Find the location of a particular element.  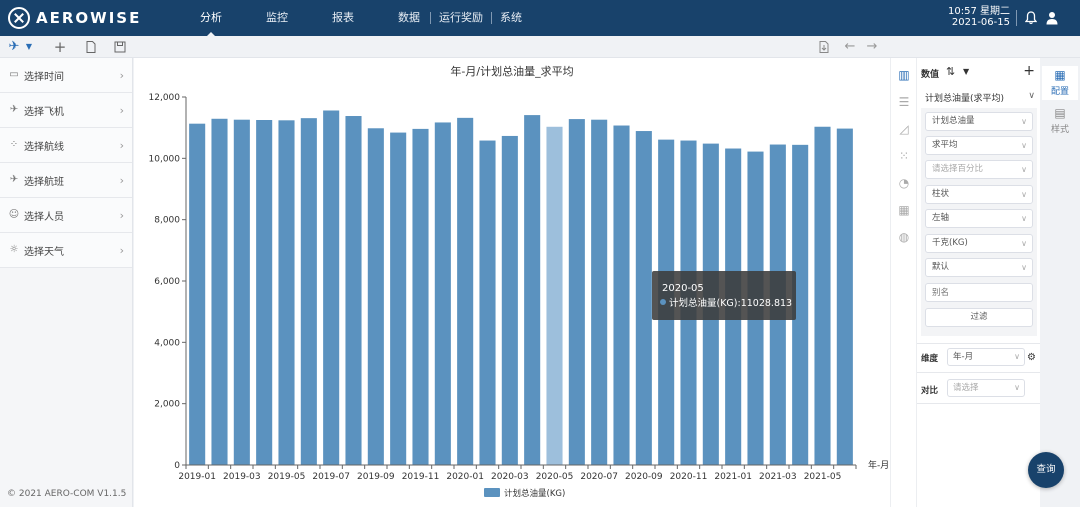

field-select: 计划总油量 ∨ is located at coordinates (979, 121).